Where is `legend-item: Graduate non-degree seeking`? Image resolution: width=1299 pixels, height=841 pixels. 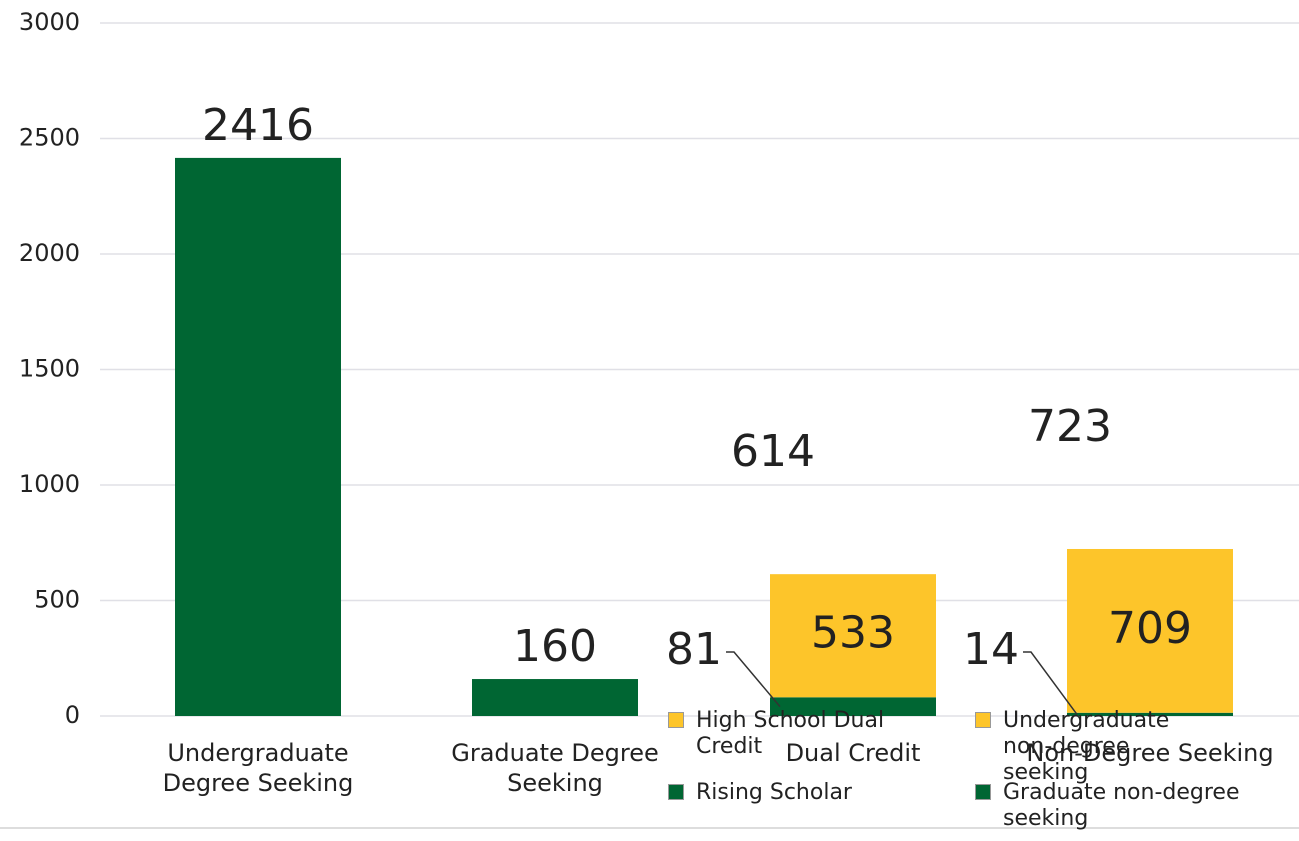 legend-item: Graduate non-degree seeking is located at coordinates (1125, 806).